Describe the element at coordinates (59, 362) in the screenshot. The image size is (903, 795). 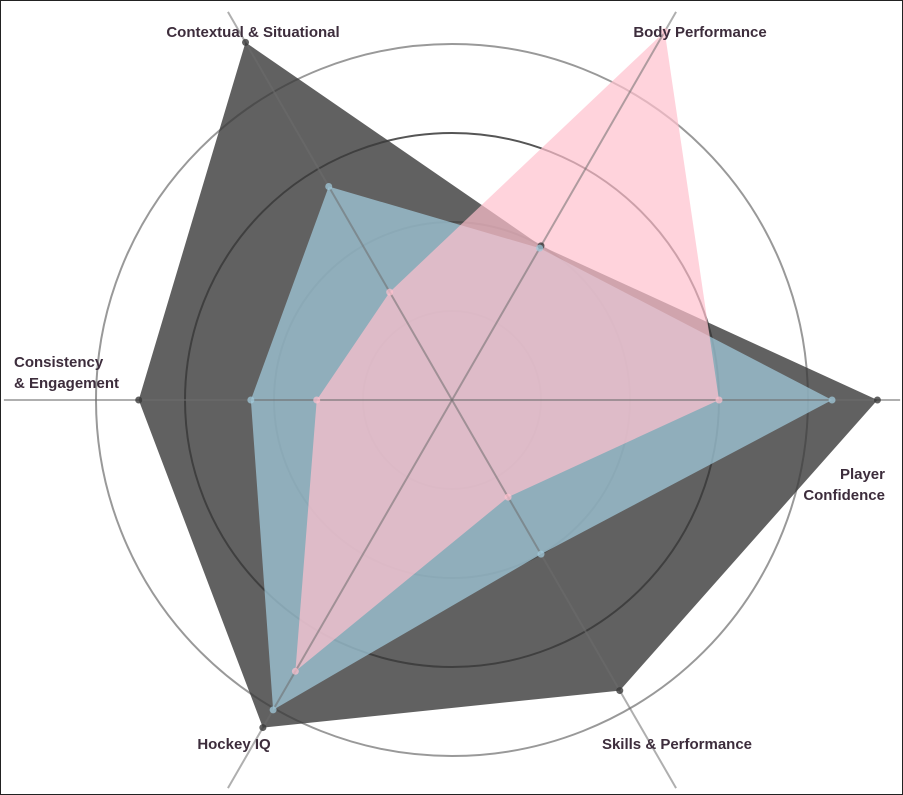
I see `axis-label: Consistency` at that location.